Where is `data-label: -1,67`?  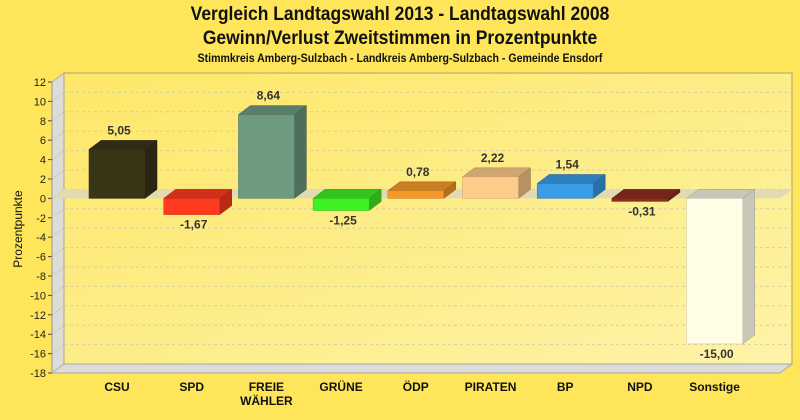
data-label: -1,67 is located at coordinates (194, 225).